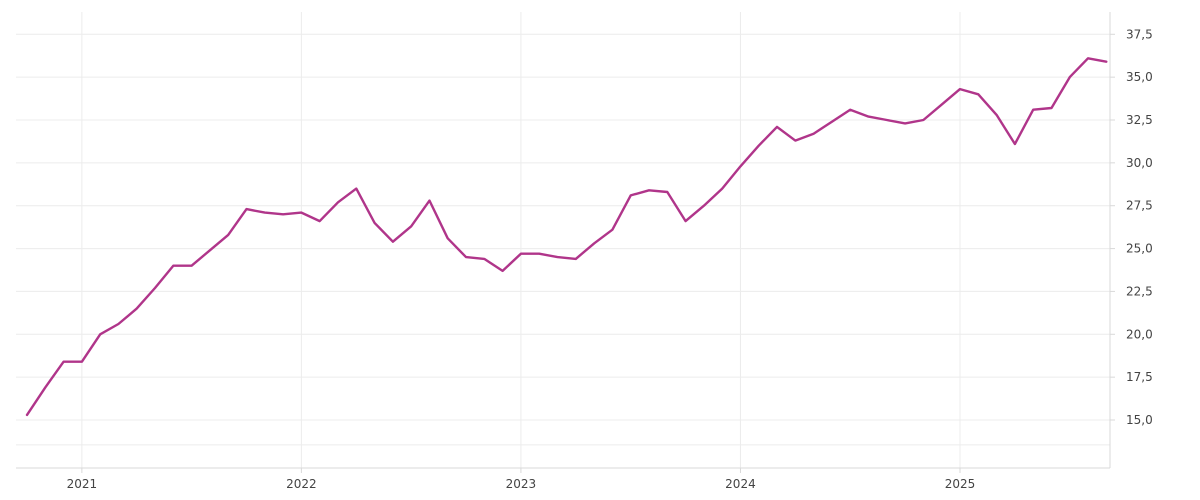  Describe the element at coordinates (1139, 377) in the screenshot. I see `y-tick-label: 17,5` at that location.